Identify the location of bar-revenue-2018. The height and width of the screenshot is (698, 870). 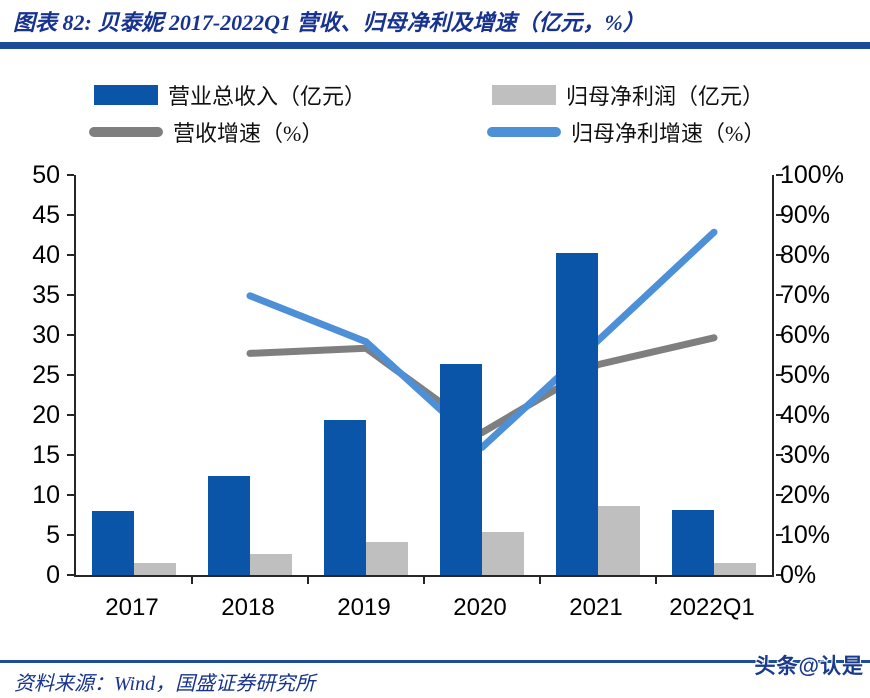
(229, 525).